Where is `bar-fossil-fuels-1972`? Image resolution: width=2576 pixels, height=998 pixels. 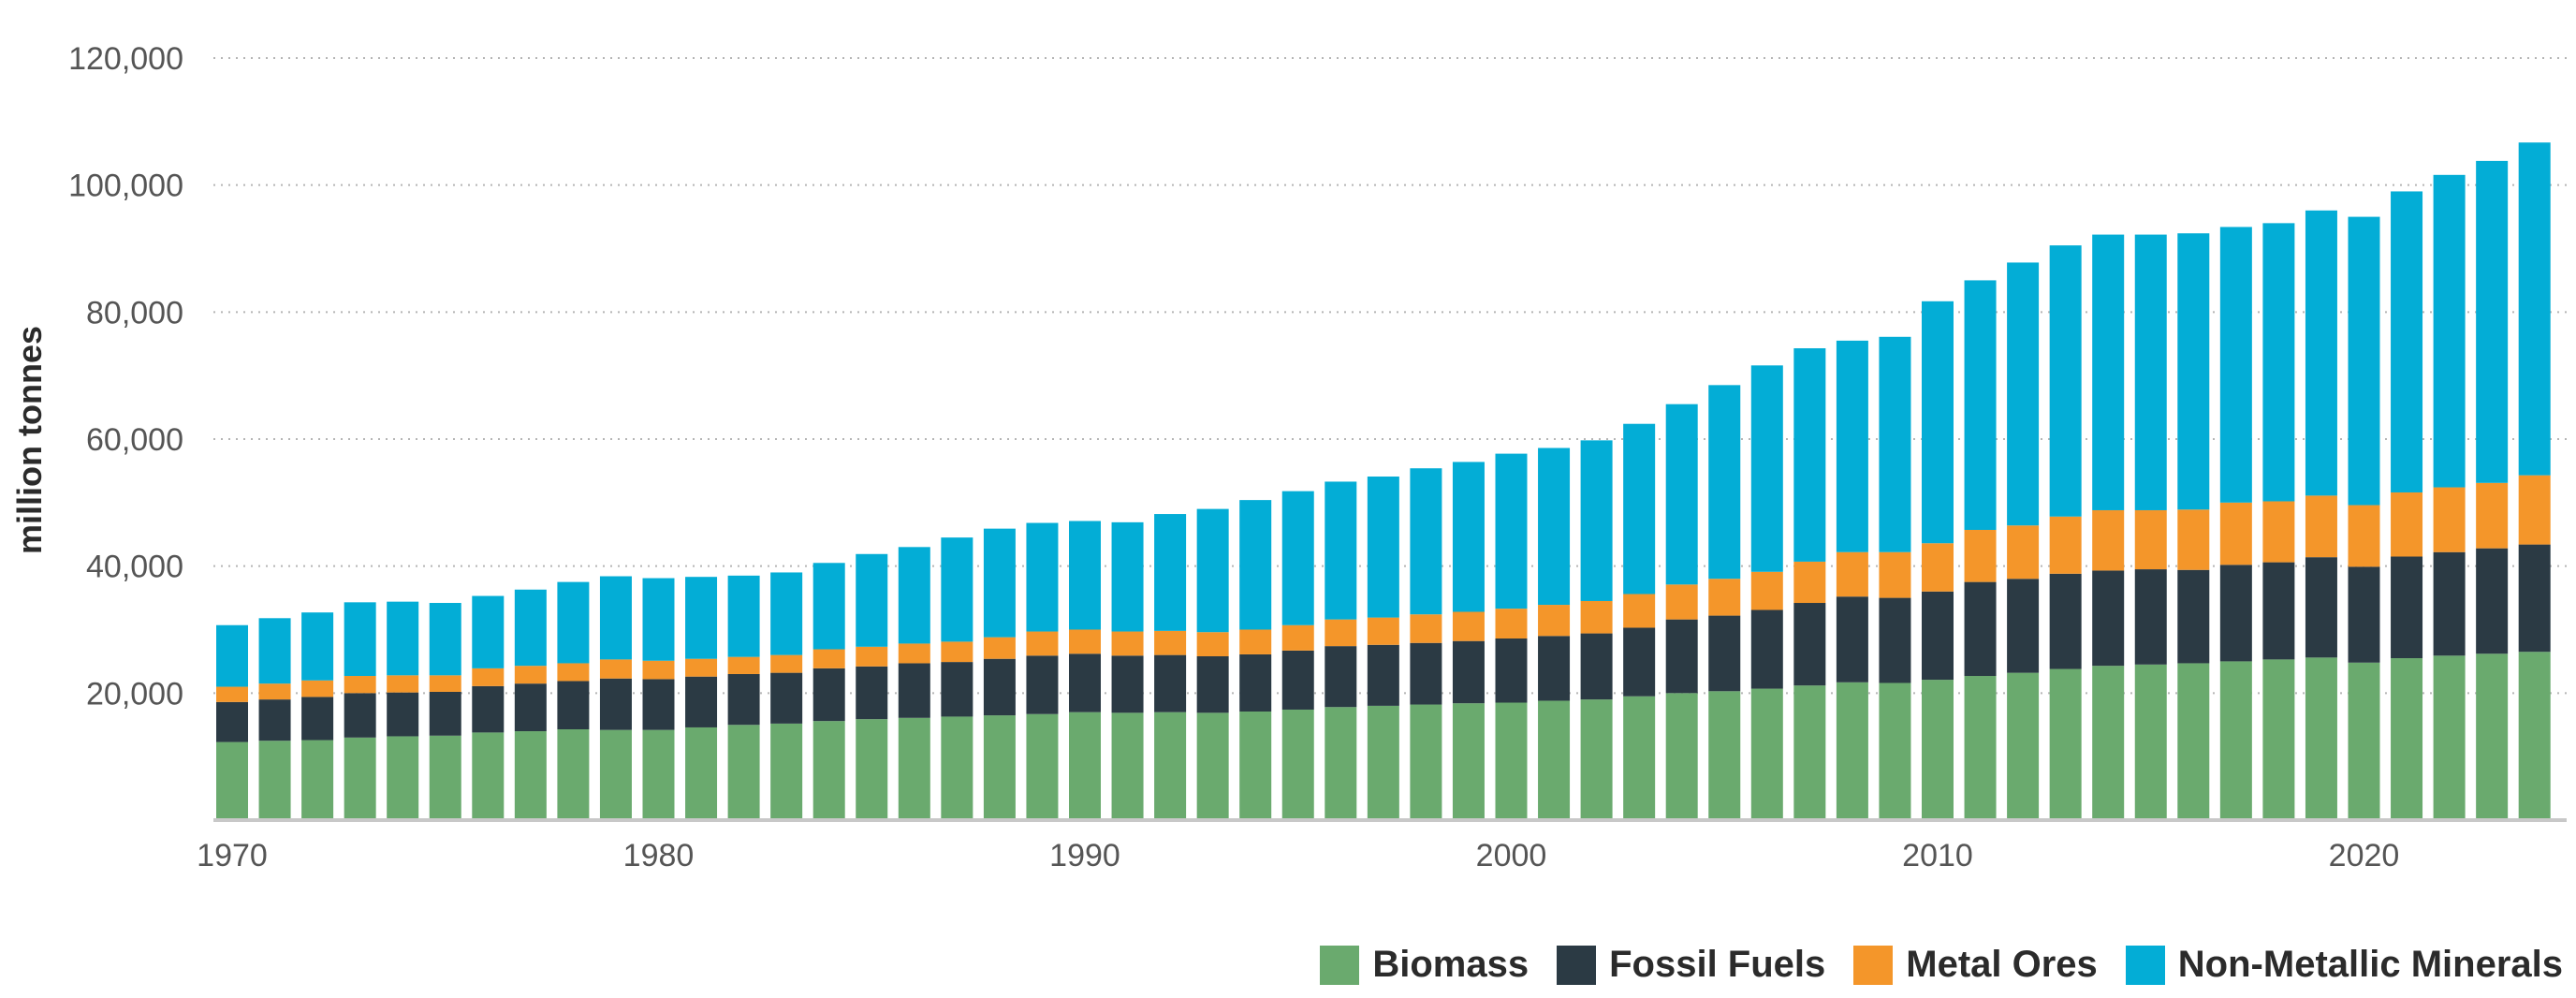 bar-fossil-fuels-1972 is located at coordinates (317, 719).